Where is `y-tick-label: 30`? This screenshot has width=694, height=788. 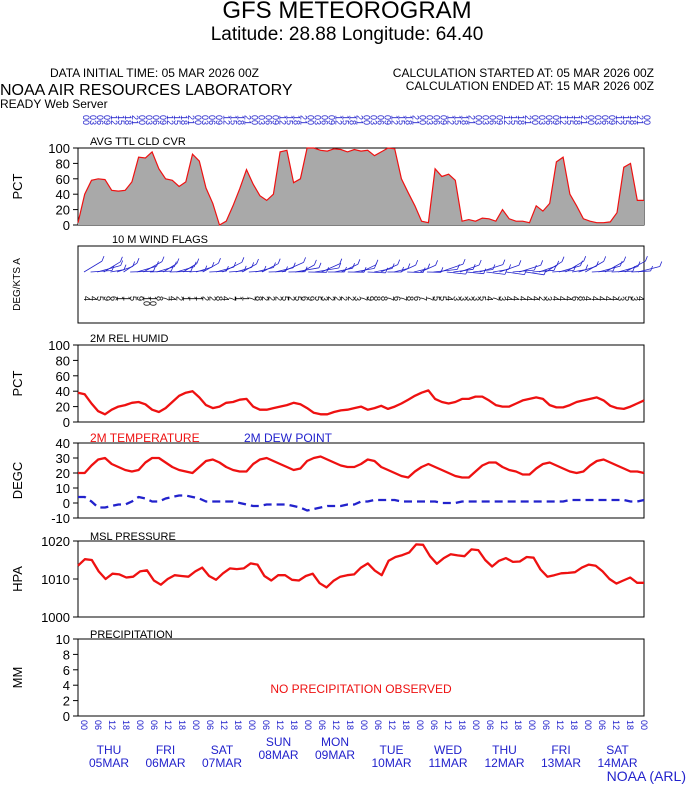 y-tick-label: 30 is located at coordinates (63, 458).